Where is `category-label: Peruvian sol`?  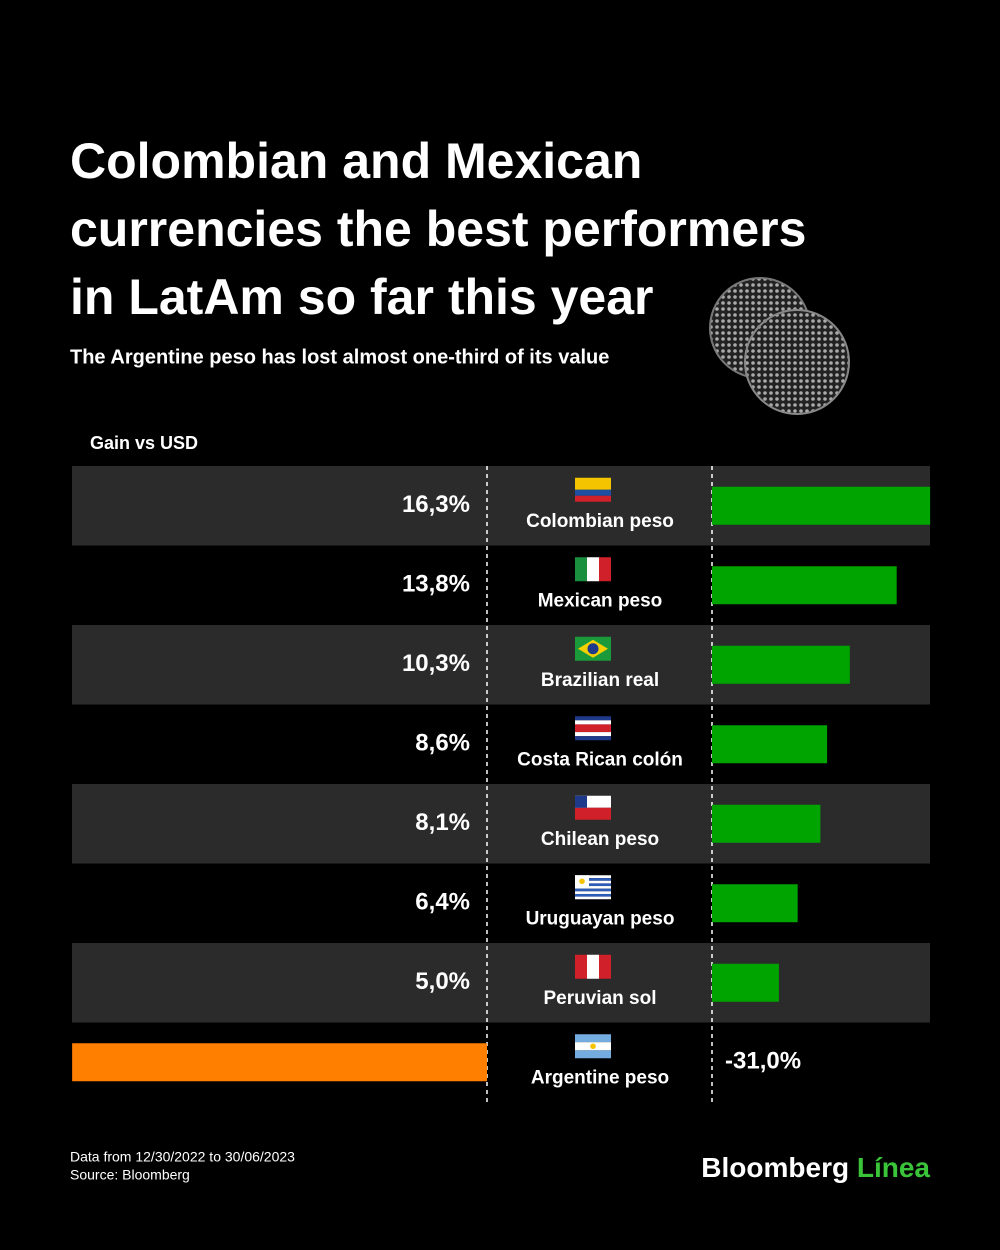
category-label: Peruvian sol is located at coordinates (600, 998).